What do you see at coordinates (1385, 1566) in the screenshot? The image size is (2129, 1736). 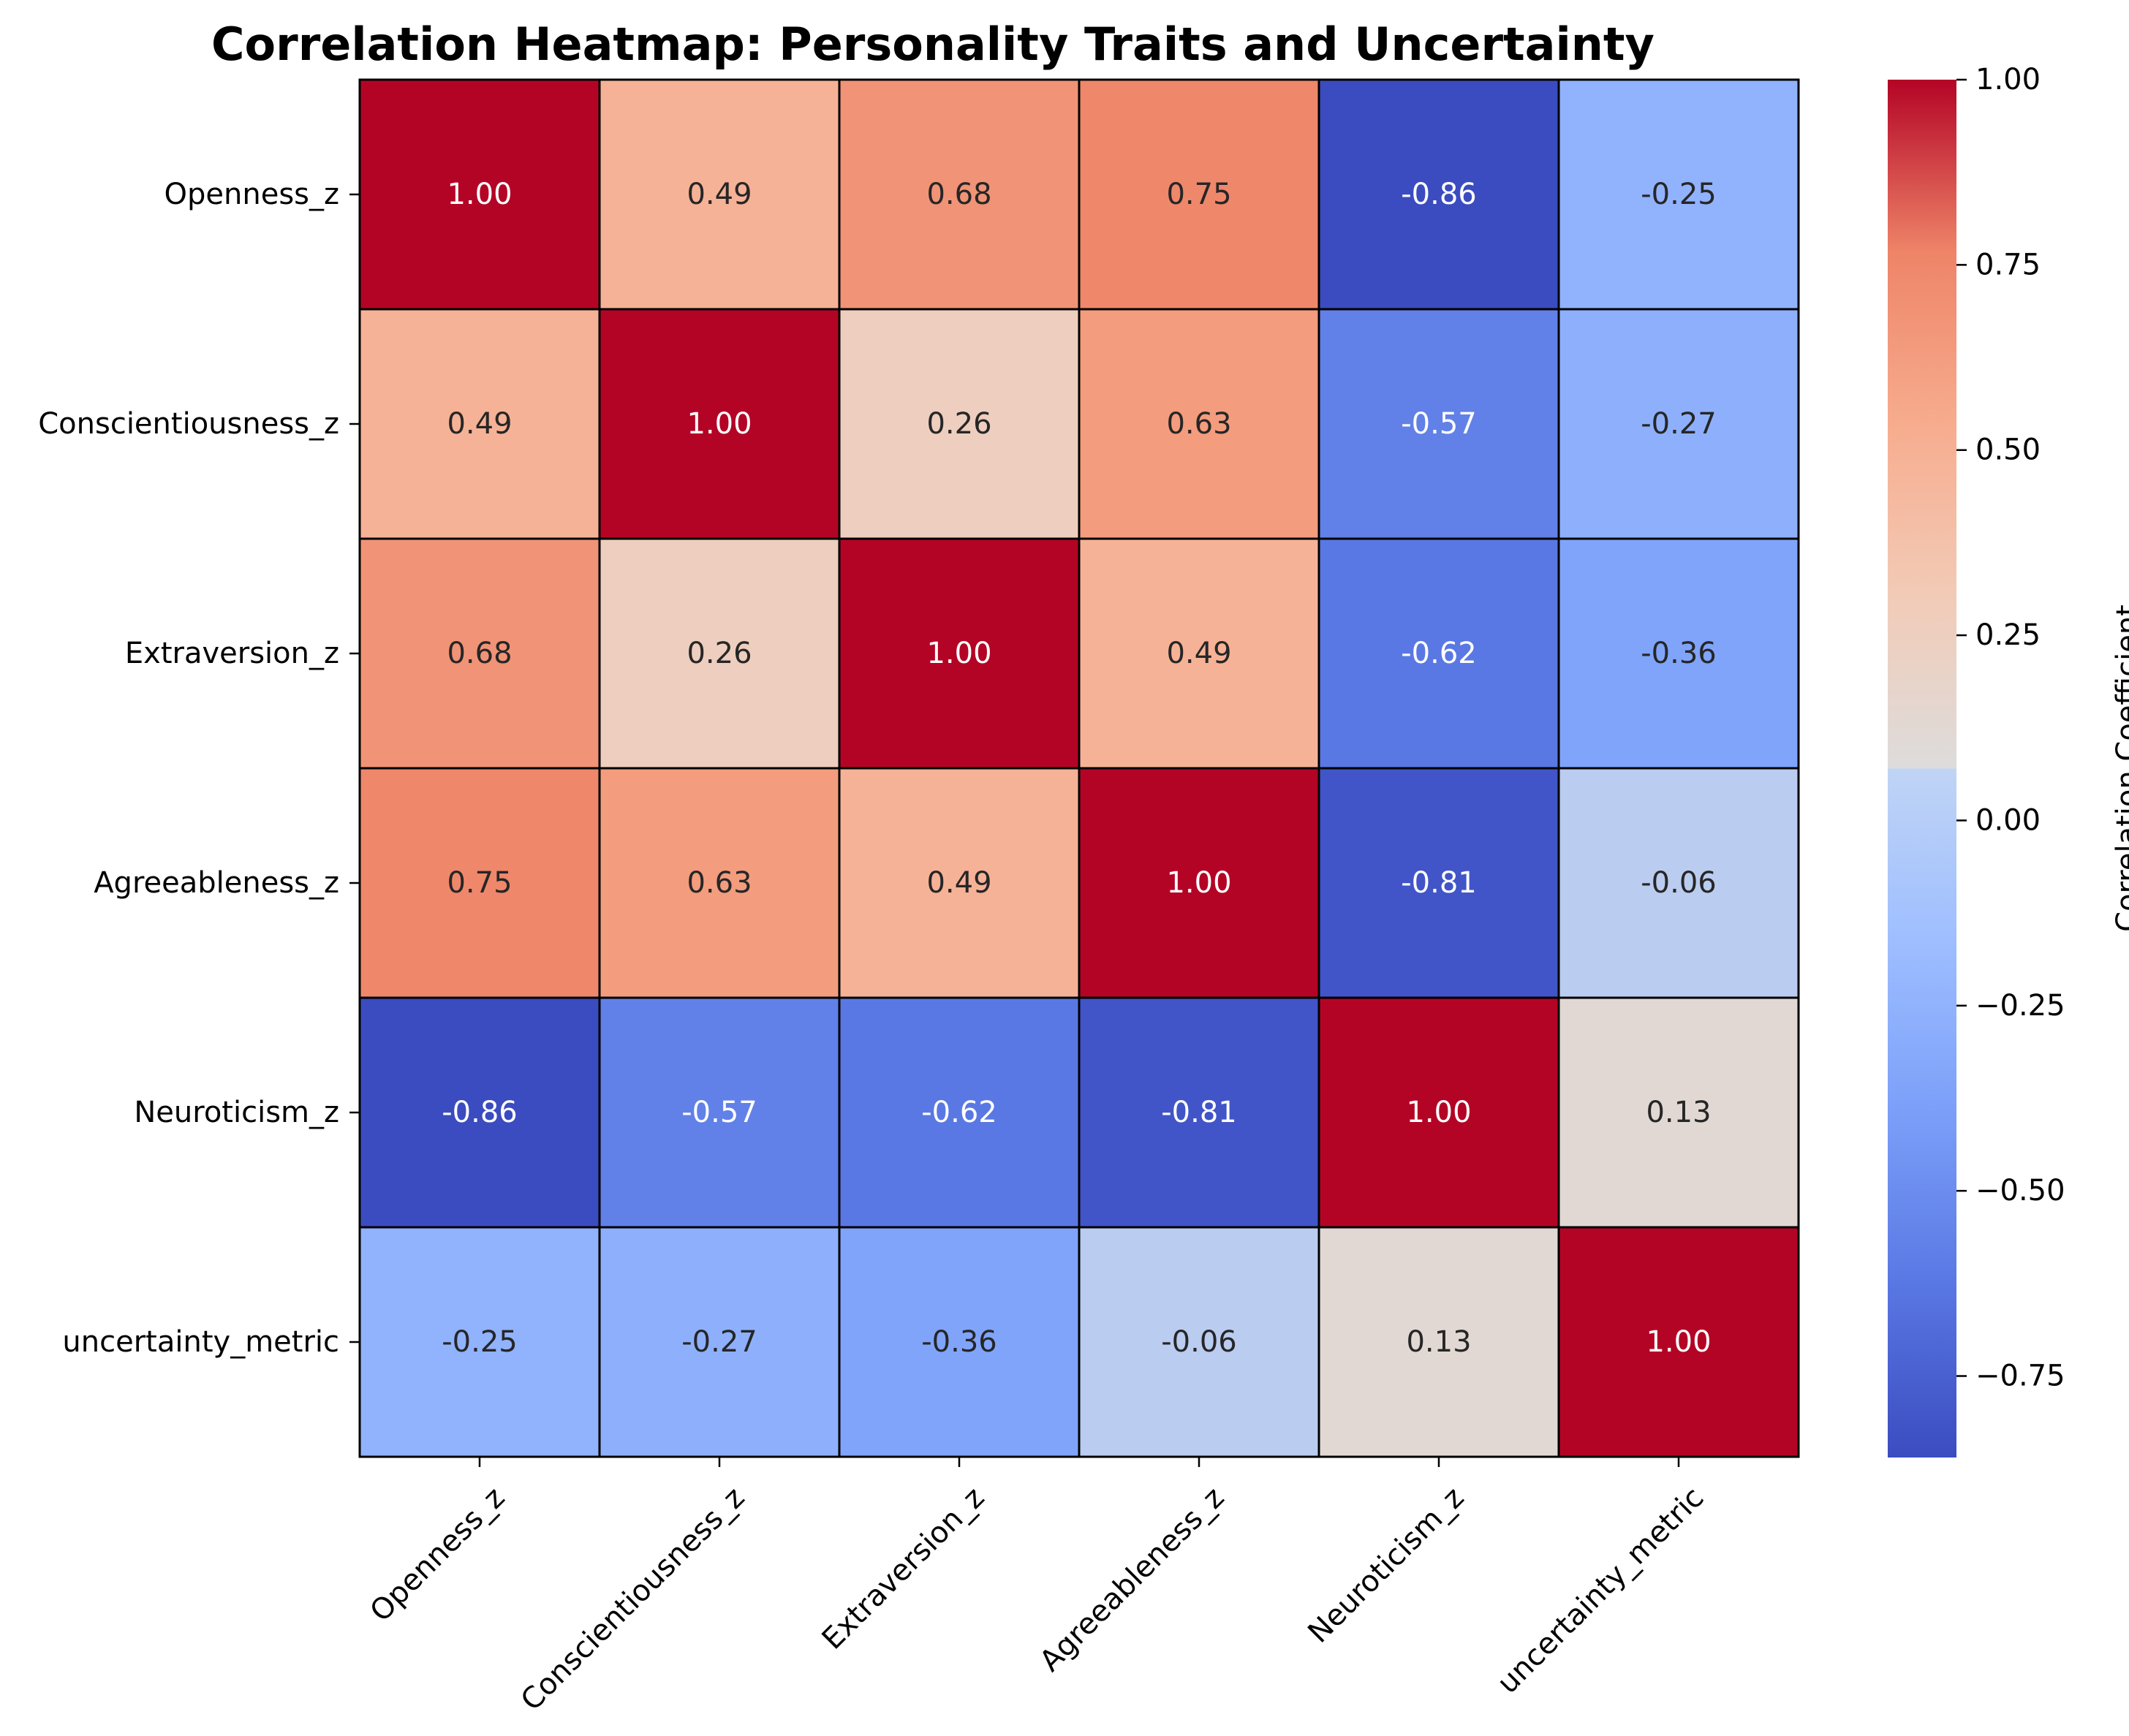 I see `column-tick-label: Neuroticism_z` at bounding box center [1385, 1566].